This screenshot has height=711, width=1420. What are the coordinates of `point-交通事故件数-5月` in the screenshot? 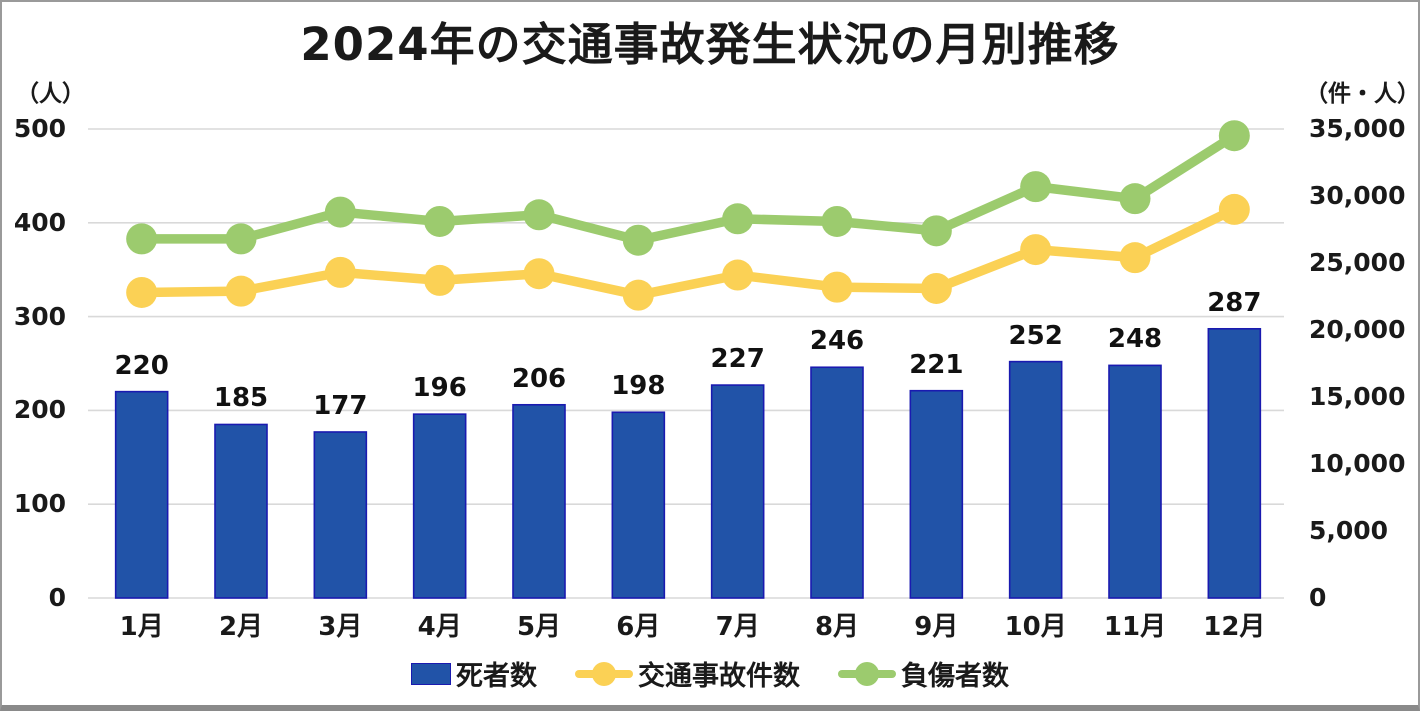 It's located at (539, 274).